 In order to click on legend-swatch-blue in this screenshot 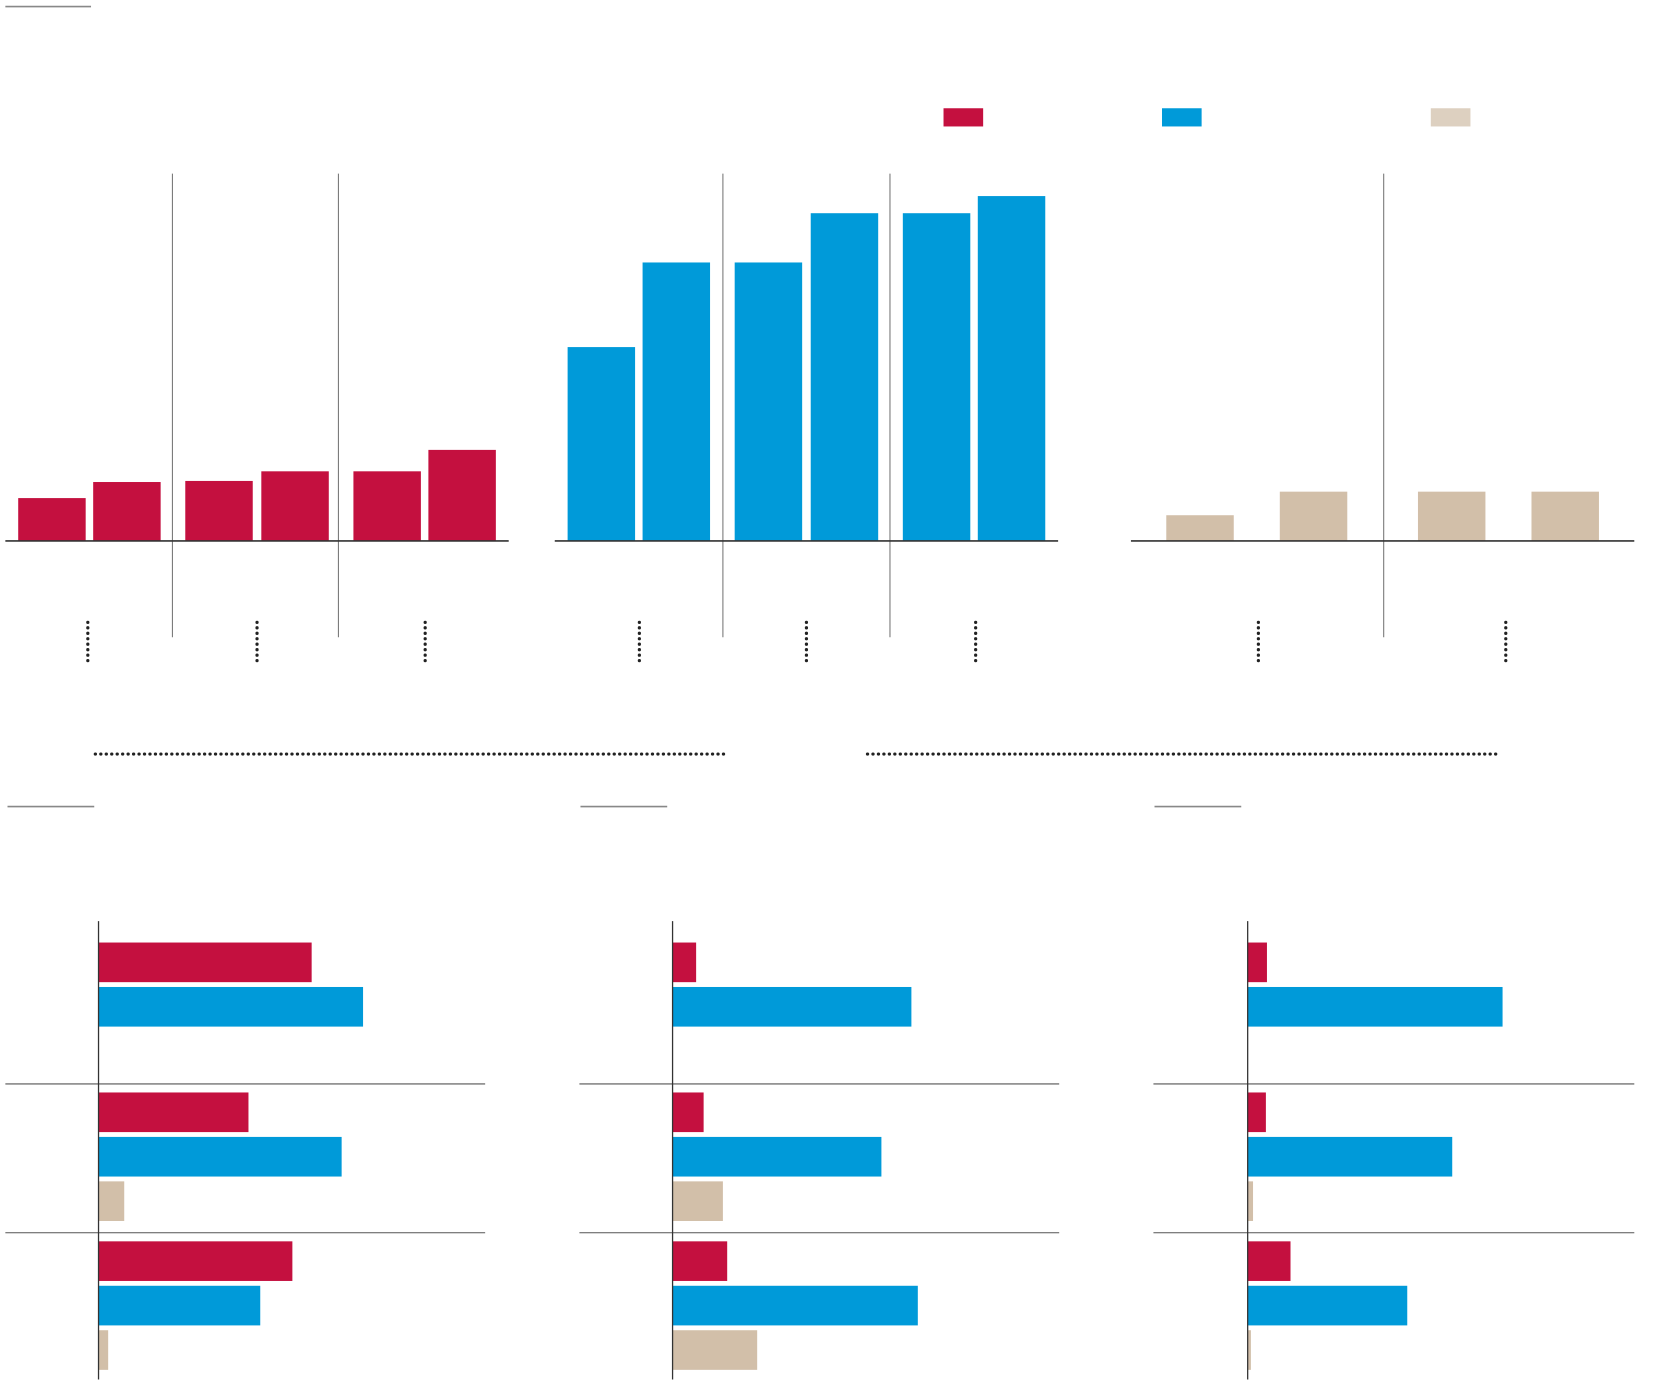, I will do `click(1182, 117)`.